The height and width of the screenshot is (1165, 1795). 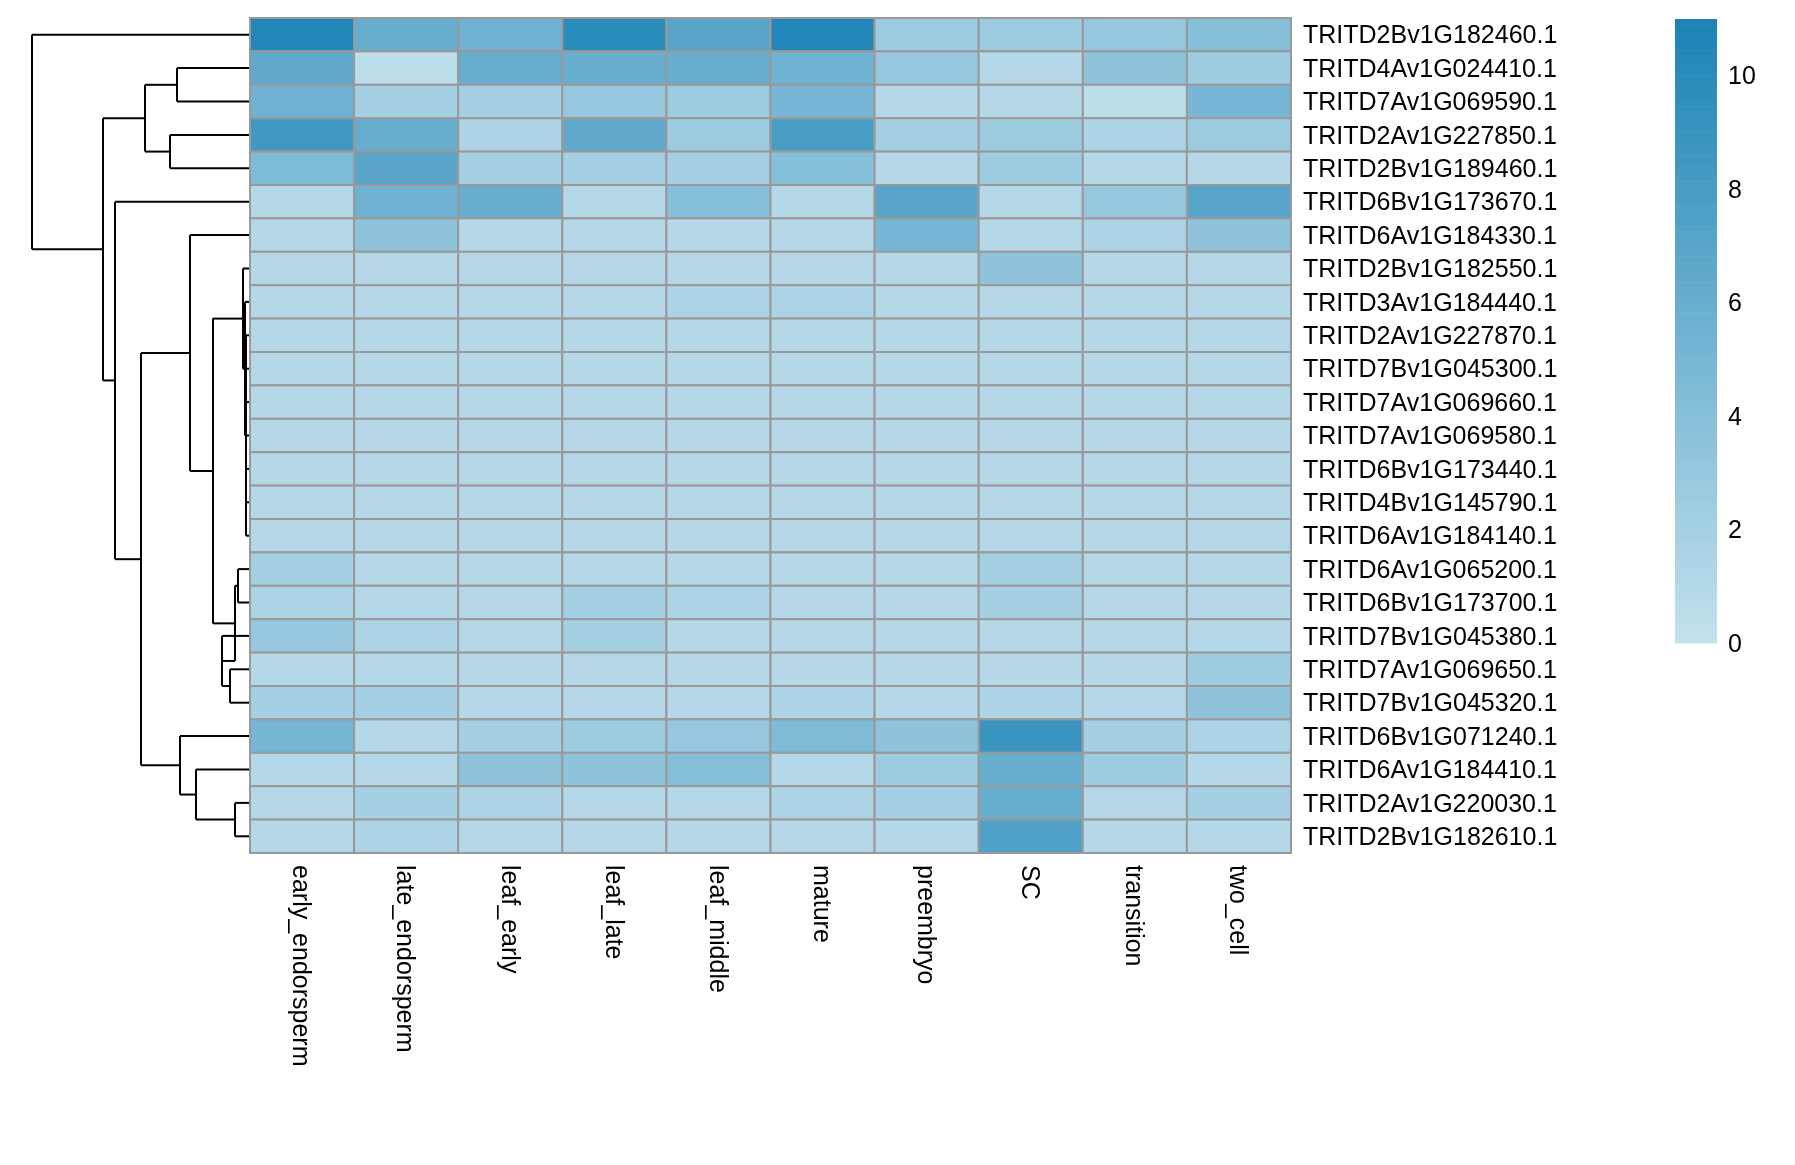 I want to click on y-tick-label: TRITD6Av1G184330.1, so click(x=1430, y=234).